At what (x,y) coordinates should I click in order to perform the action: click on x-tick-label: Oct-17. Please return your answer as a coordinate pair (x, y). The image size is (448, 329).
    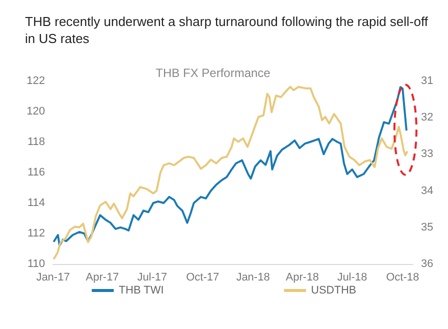
    Looking at the image, I should click on (203, 278).